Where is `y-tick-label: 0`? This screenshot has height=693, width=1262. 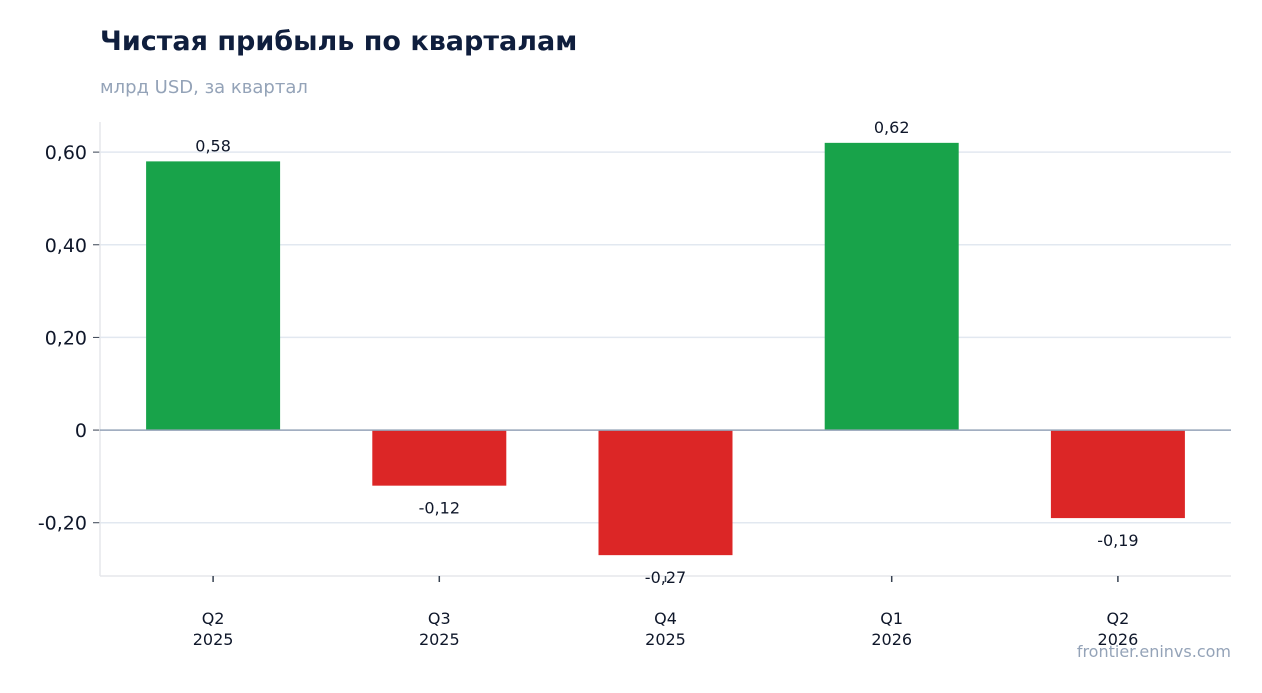 y-tick-label: 0 is located at coordinates (81, 431).